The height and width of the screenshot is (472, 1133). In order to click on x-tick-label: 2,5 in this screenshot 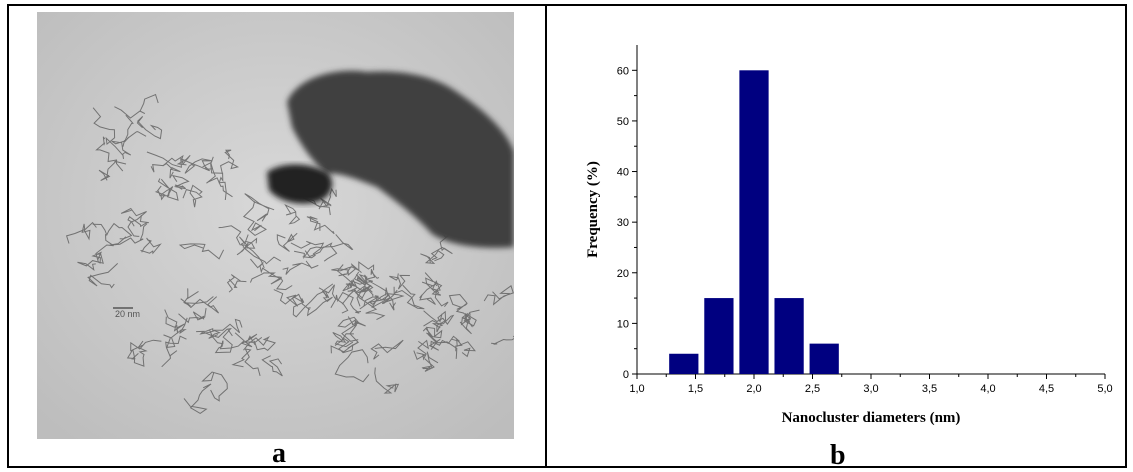, I will do `click(812, 389)`.